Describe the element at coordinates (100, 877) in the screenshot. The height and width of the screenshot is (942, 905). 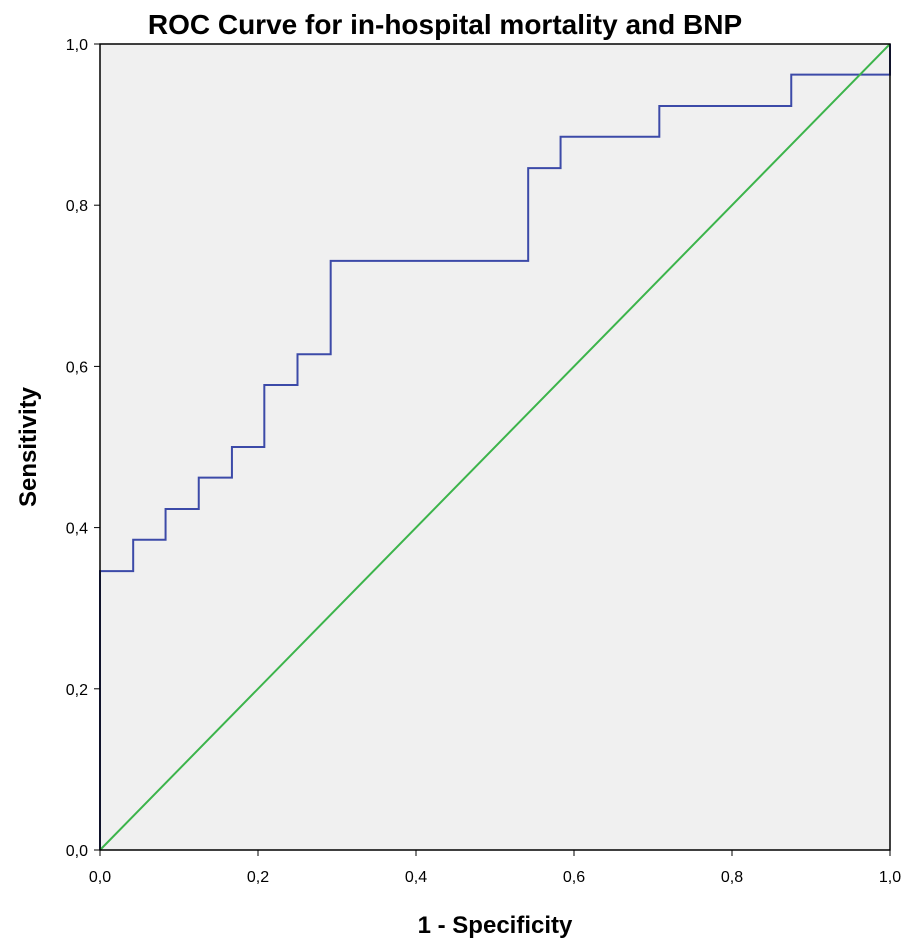
I see `x-tick-label: 0,0` at that location.